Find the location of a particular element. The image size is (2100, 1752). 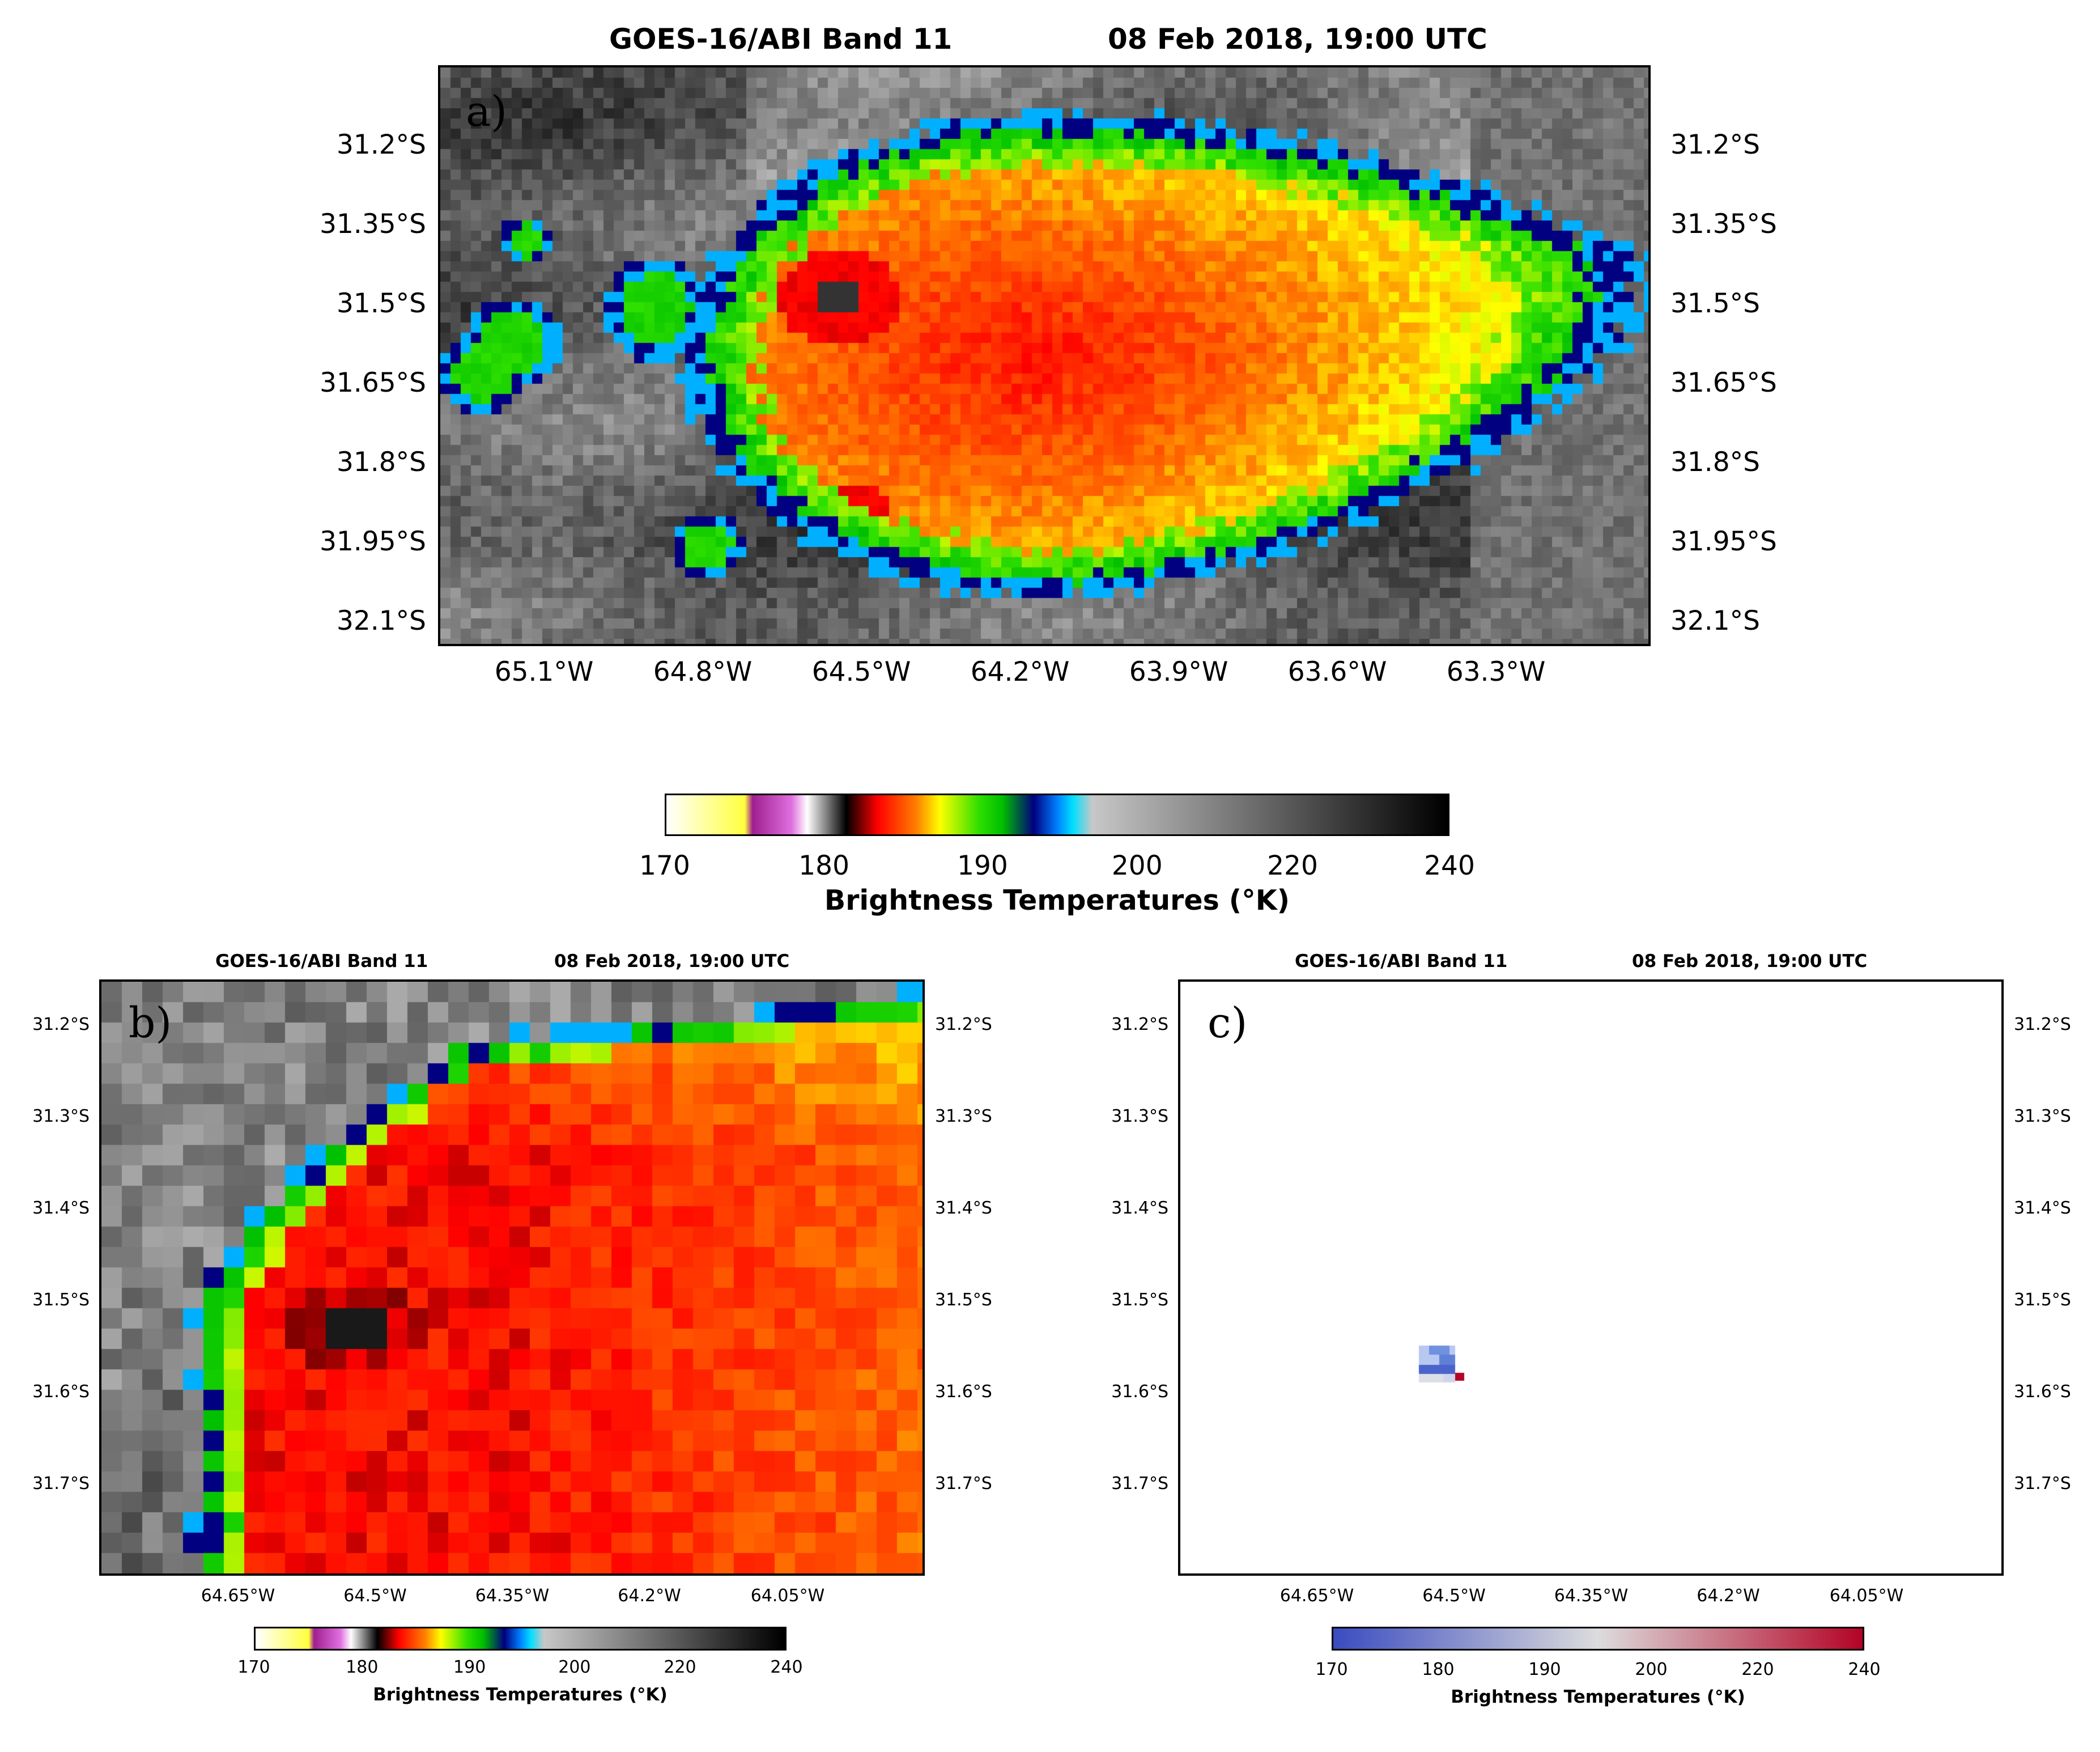

panel-b-brightness-image is located at coordinates (512, 1277).